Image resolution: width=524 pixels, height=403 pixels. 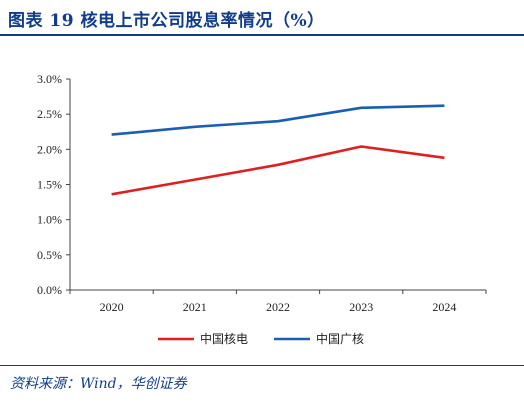 I want to click on x-tick-label: 2020, so click(x=112, y=307).